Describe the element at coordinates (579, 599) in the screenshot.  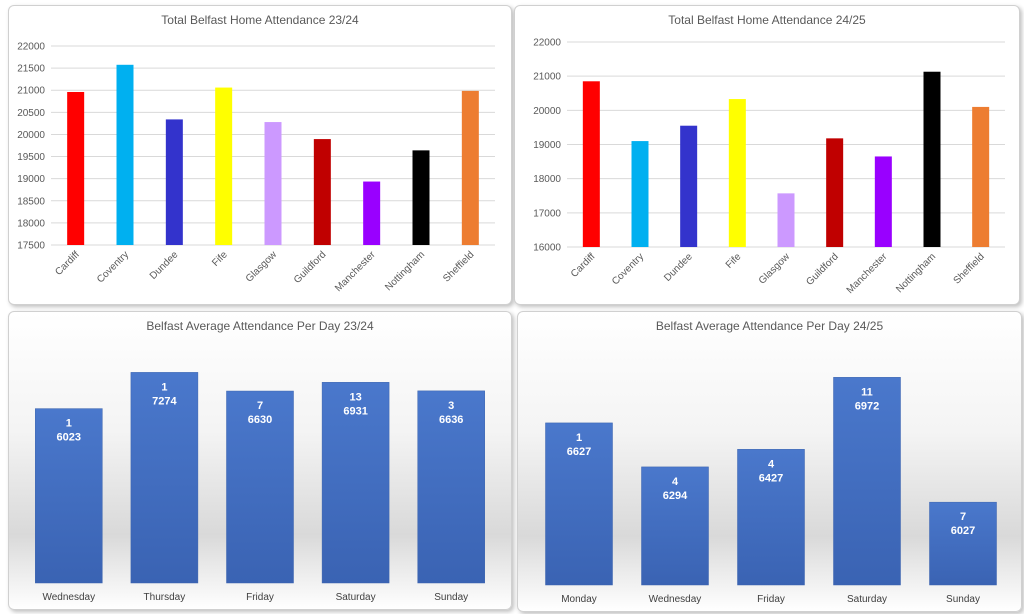
I see `x-tick-label: Monday` at that location.